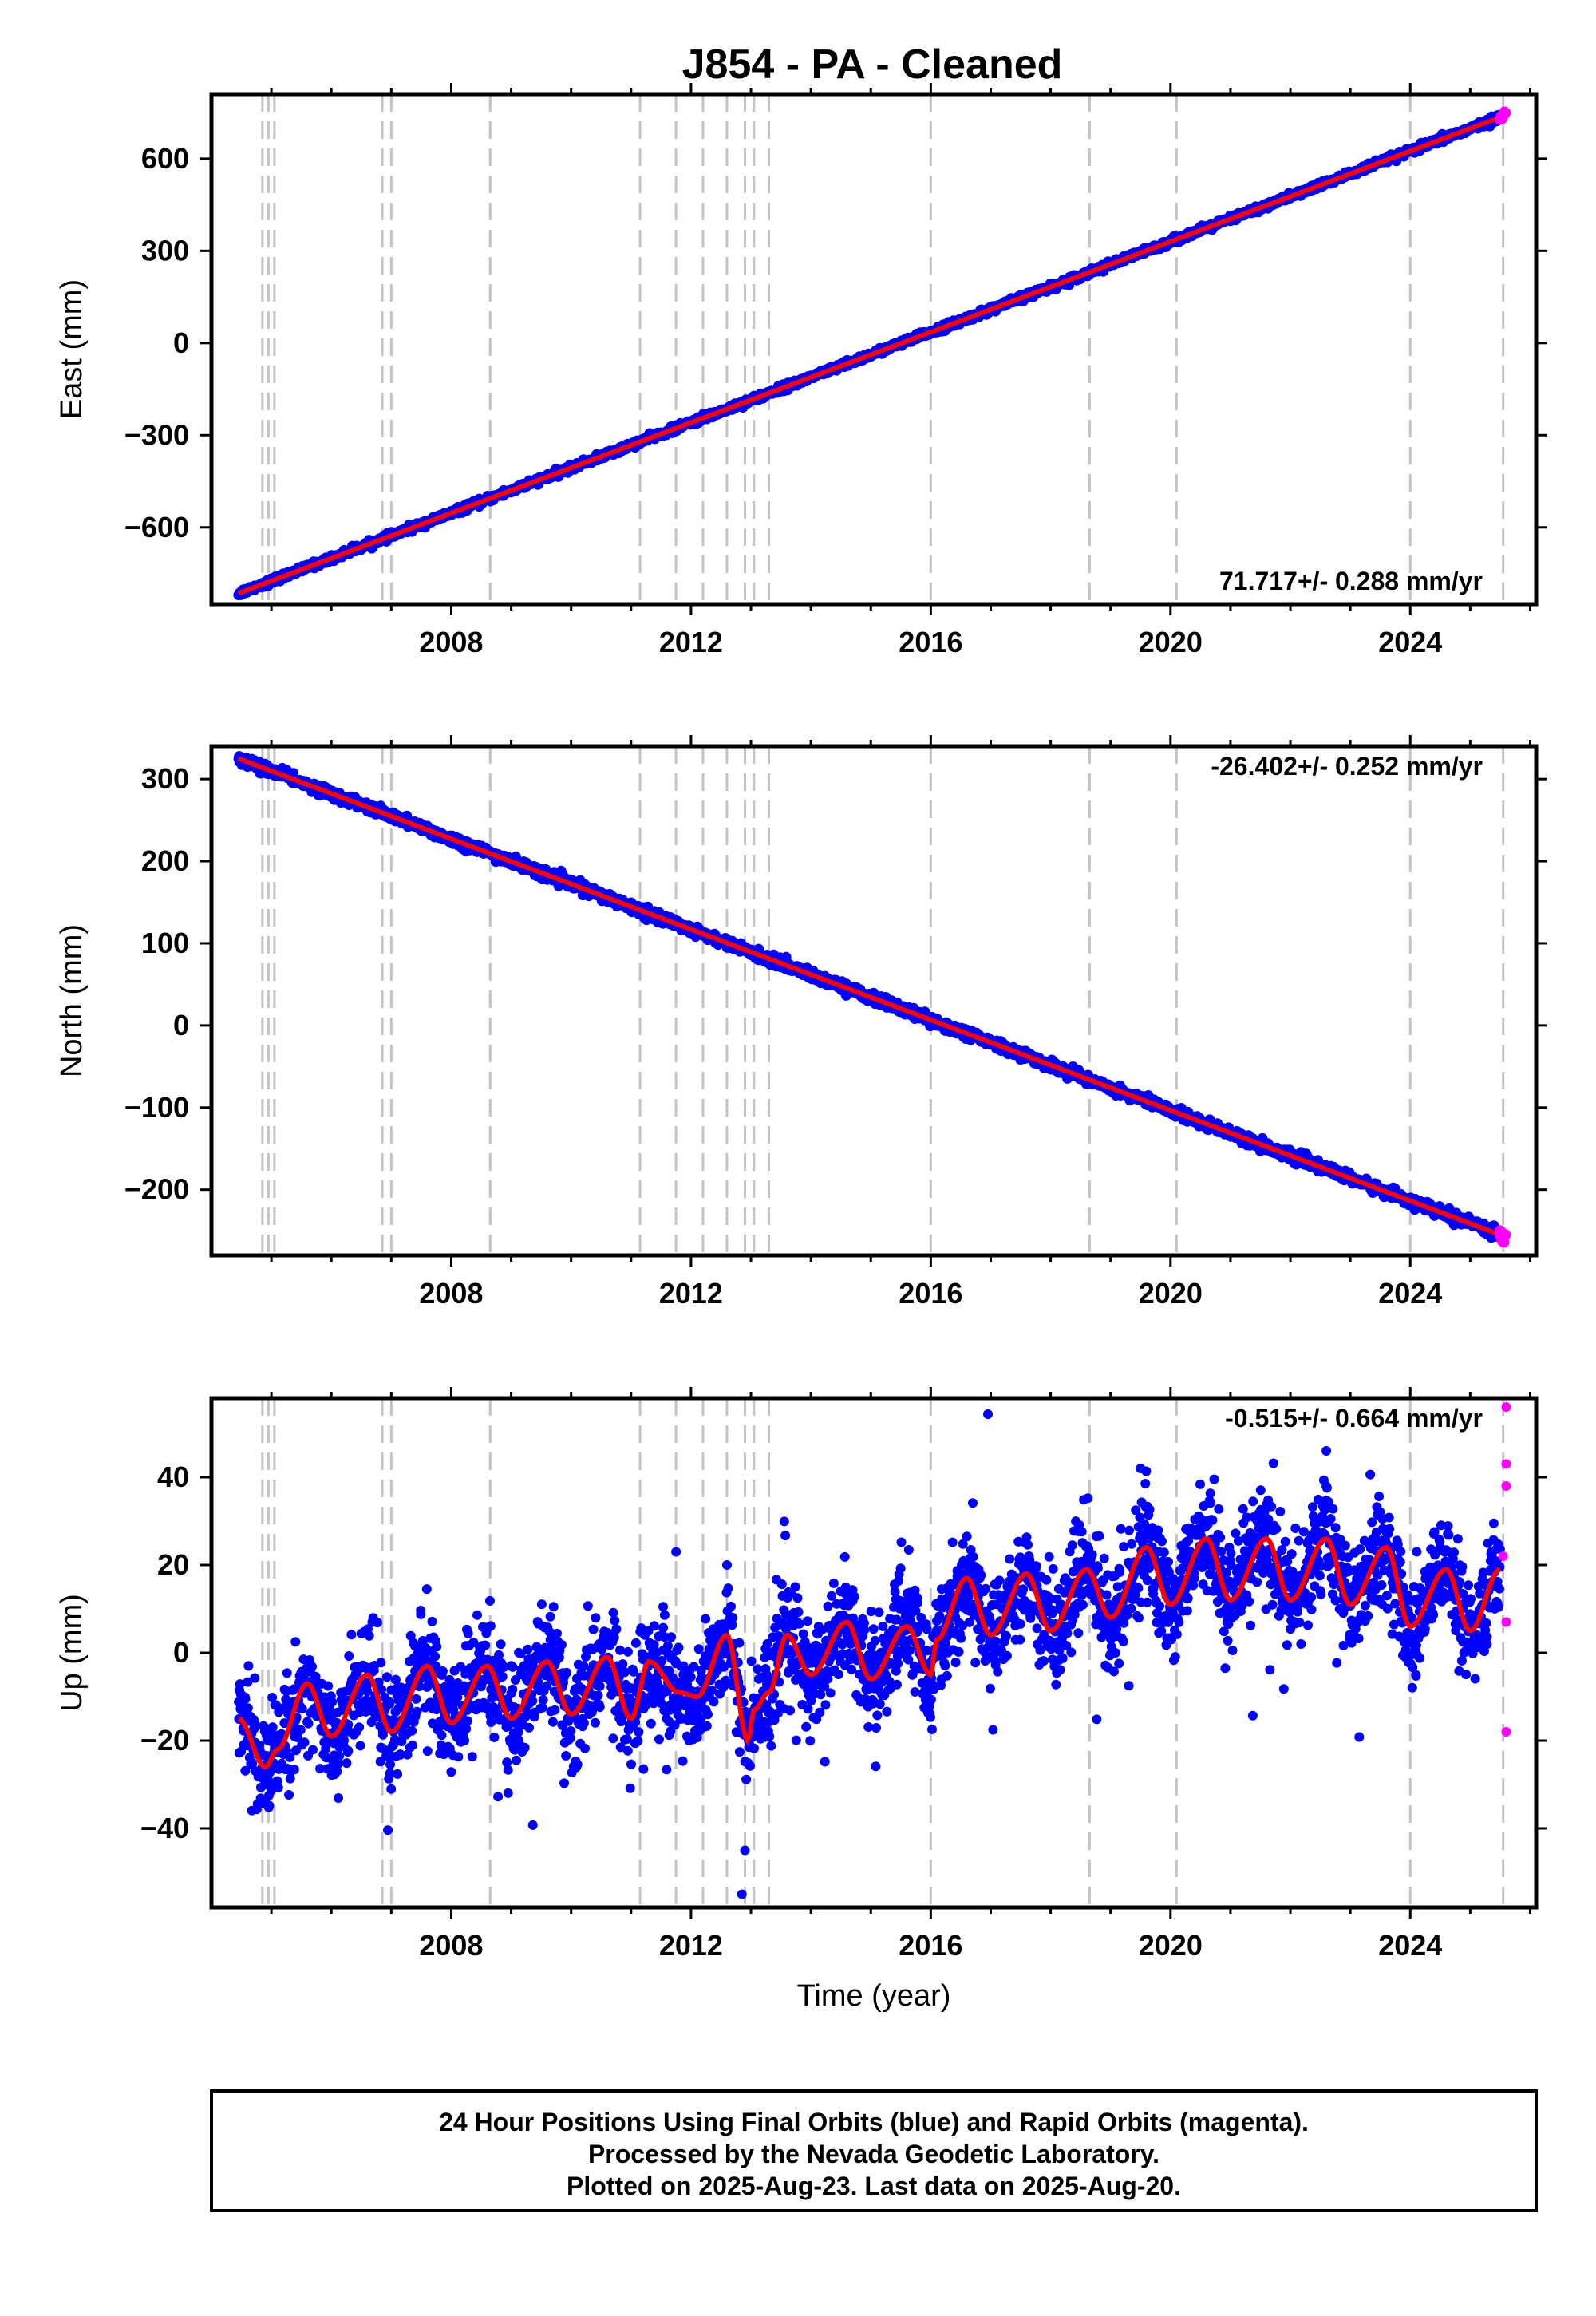 This screenshot has width=1596, height=2316. Describe the element at coordinates (165, 943) in the screenshot. I see `y-tick-label: 100` at that location.